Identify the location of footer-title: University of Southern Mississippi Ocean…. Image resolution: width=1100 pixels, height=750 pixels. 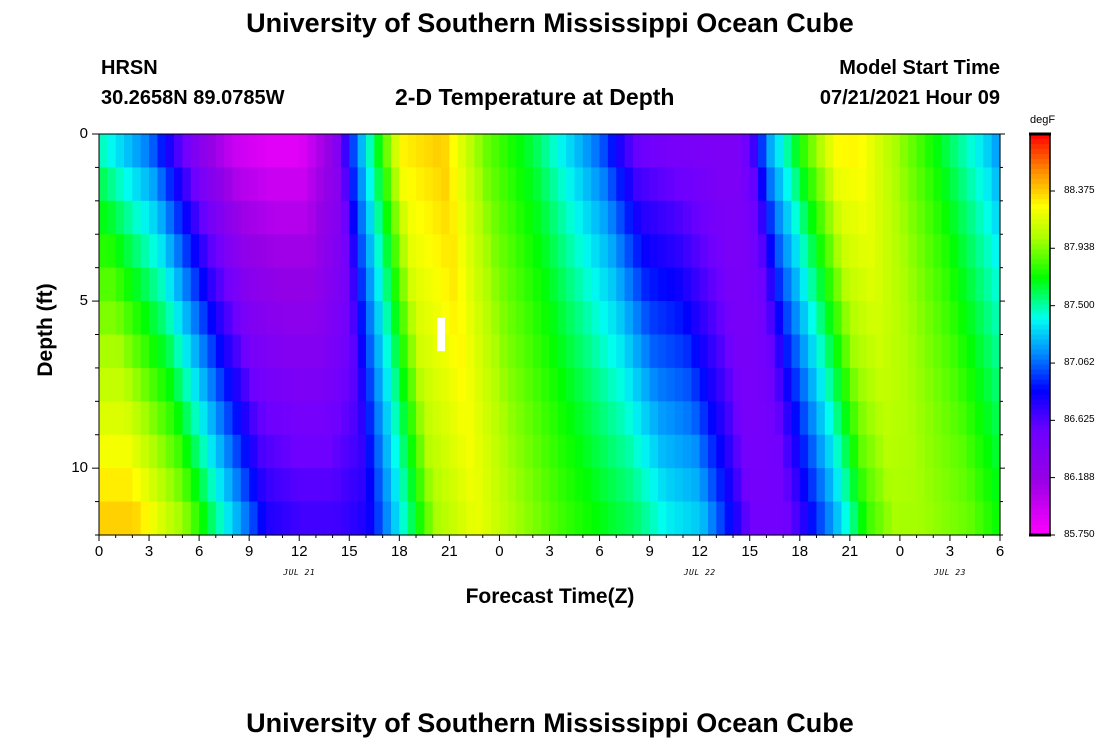
(550, 723).